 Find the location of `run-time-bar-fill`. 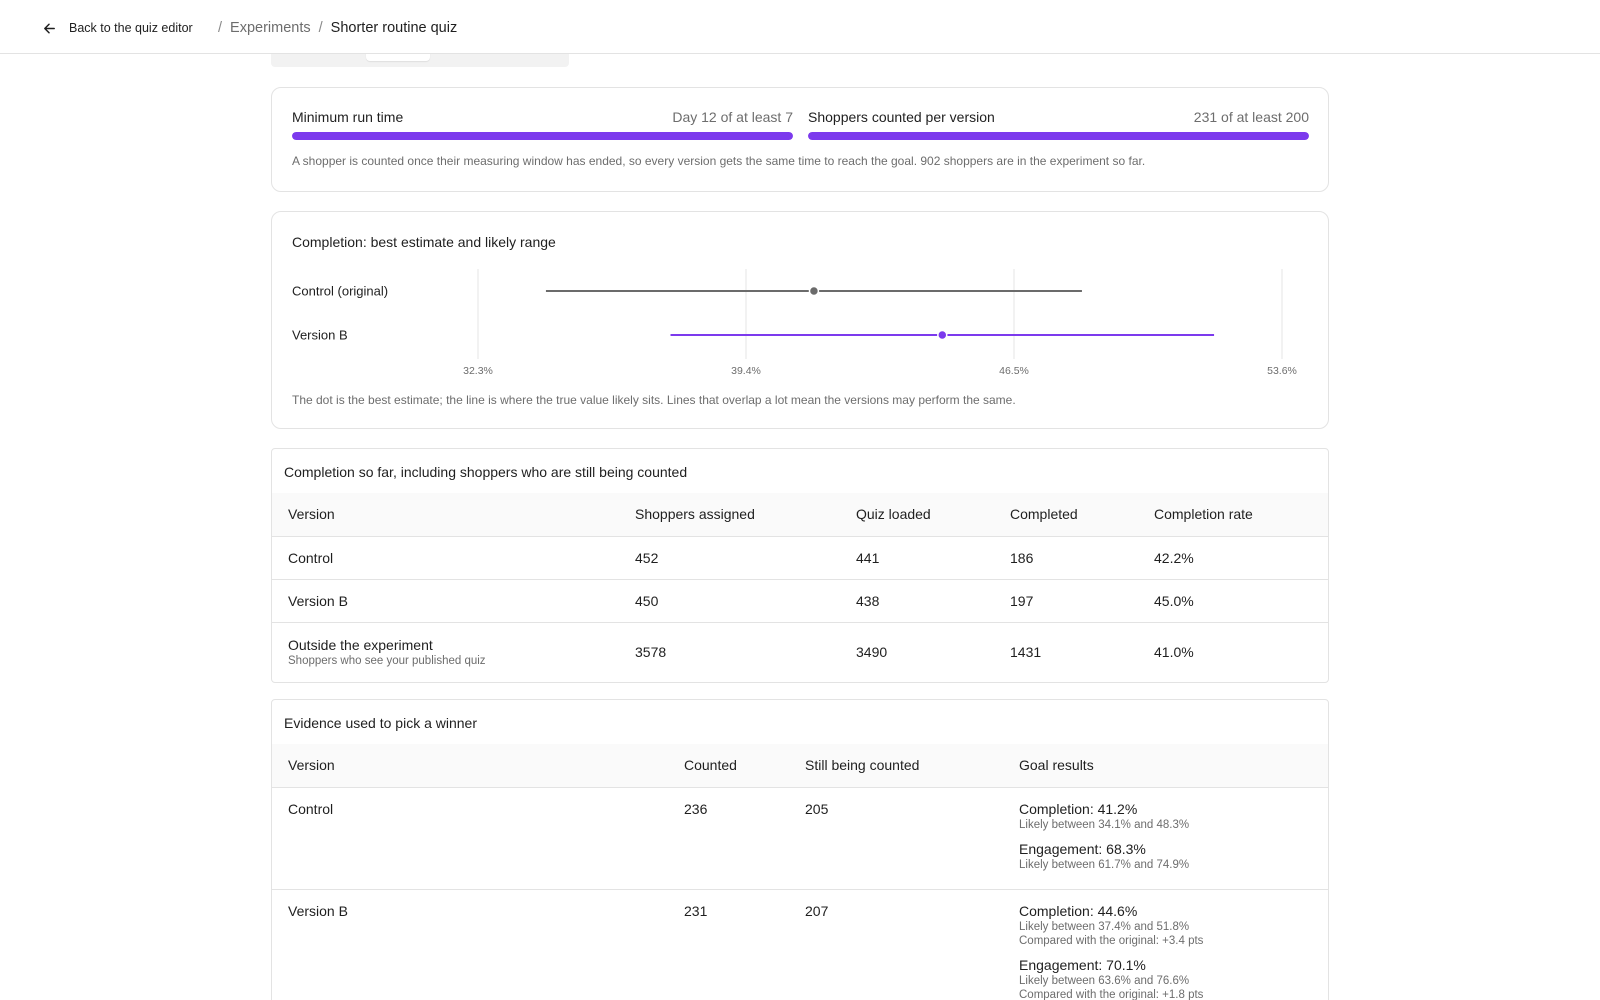

run-time-bar-fill is located at coordinates (542, 136).